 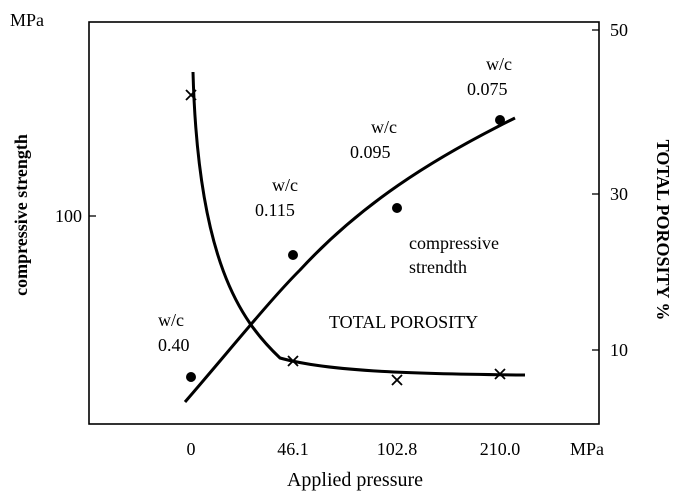 I want to click on right-tick-label-50: 50, so click(x=619, y=30).